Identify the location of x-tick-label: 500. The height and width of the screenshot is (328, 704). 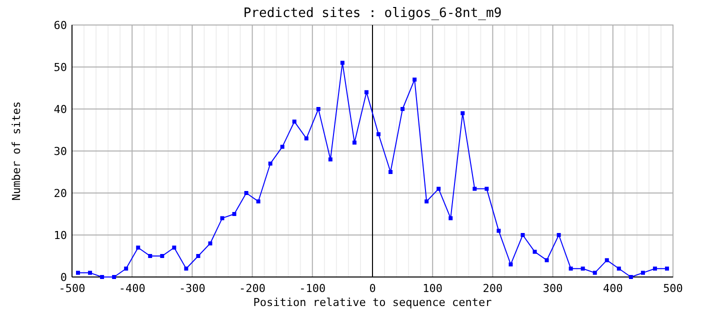
(673, 288).